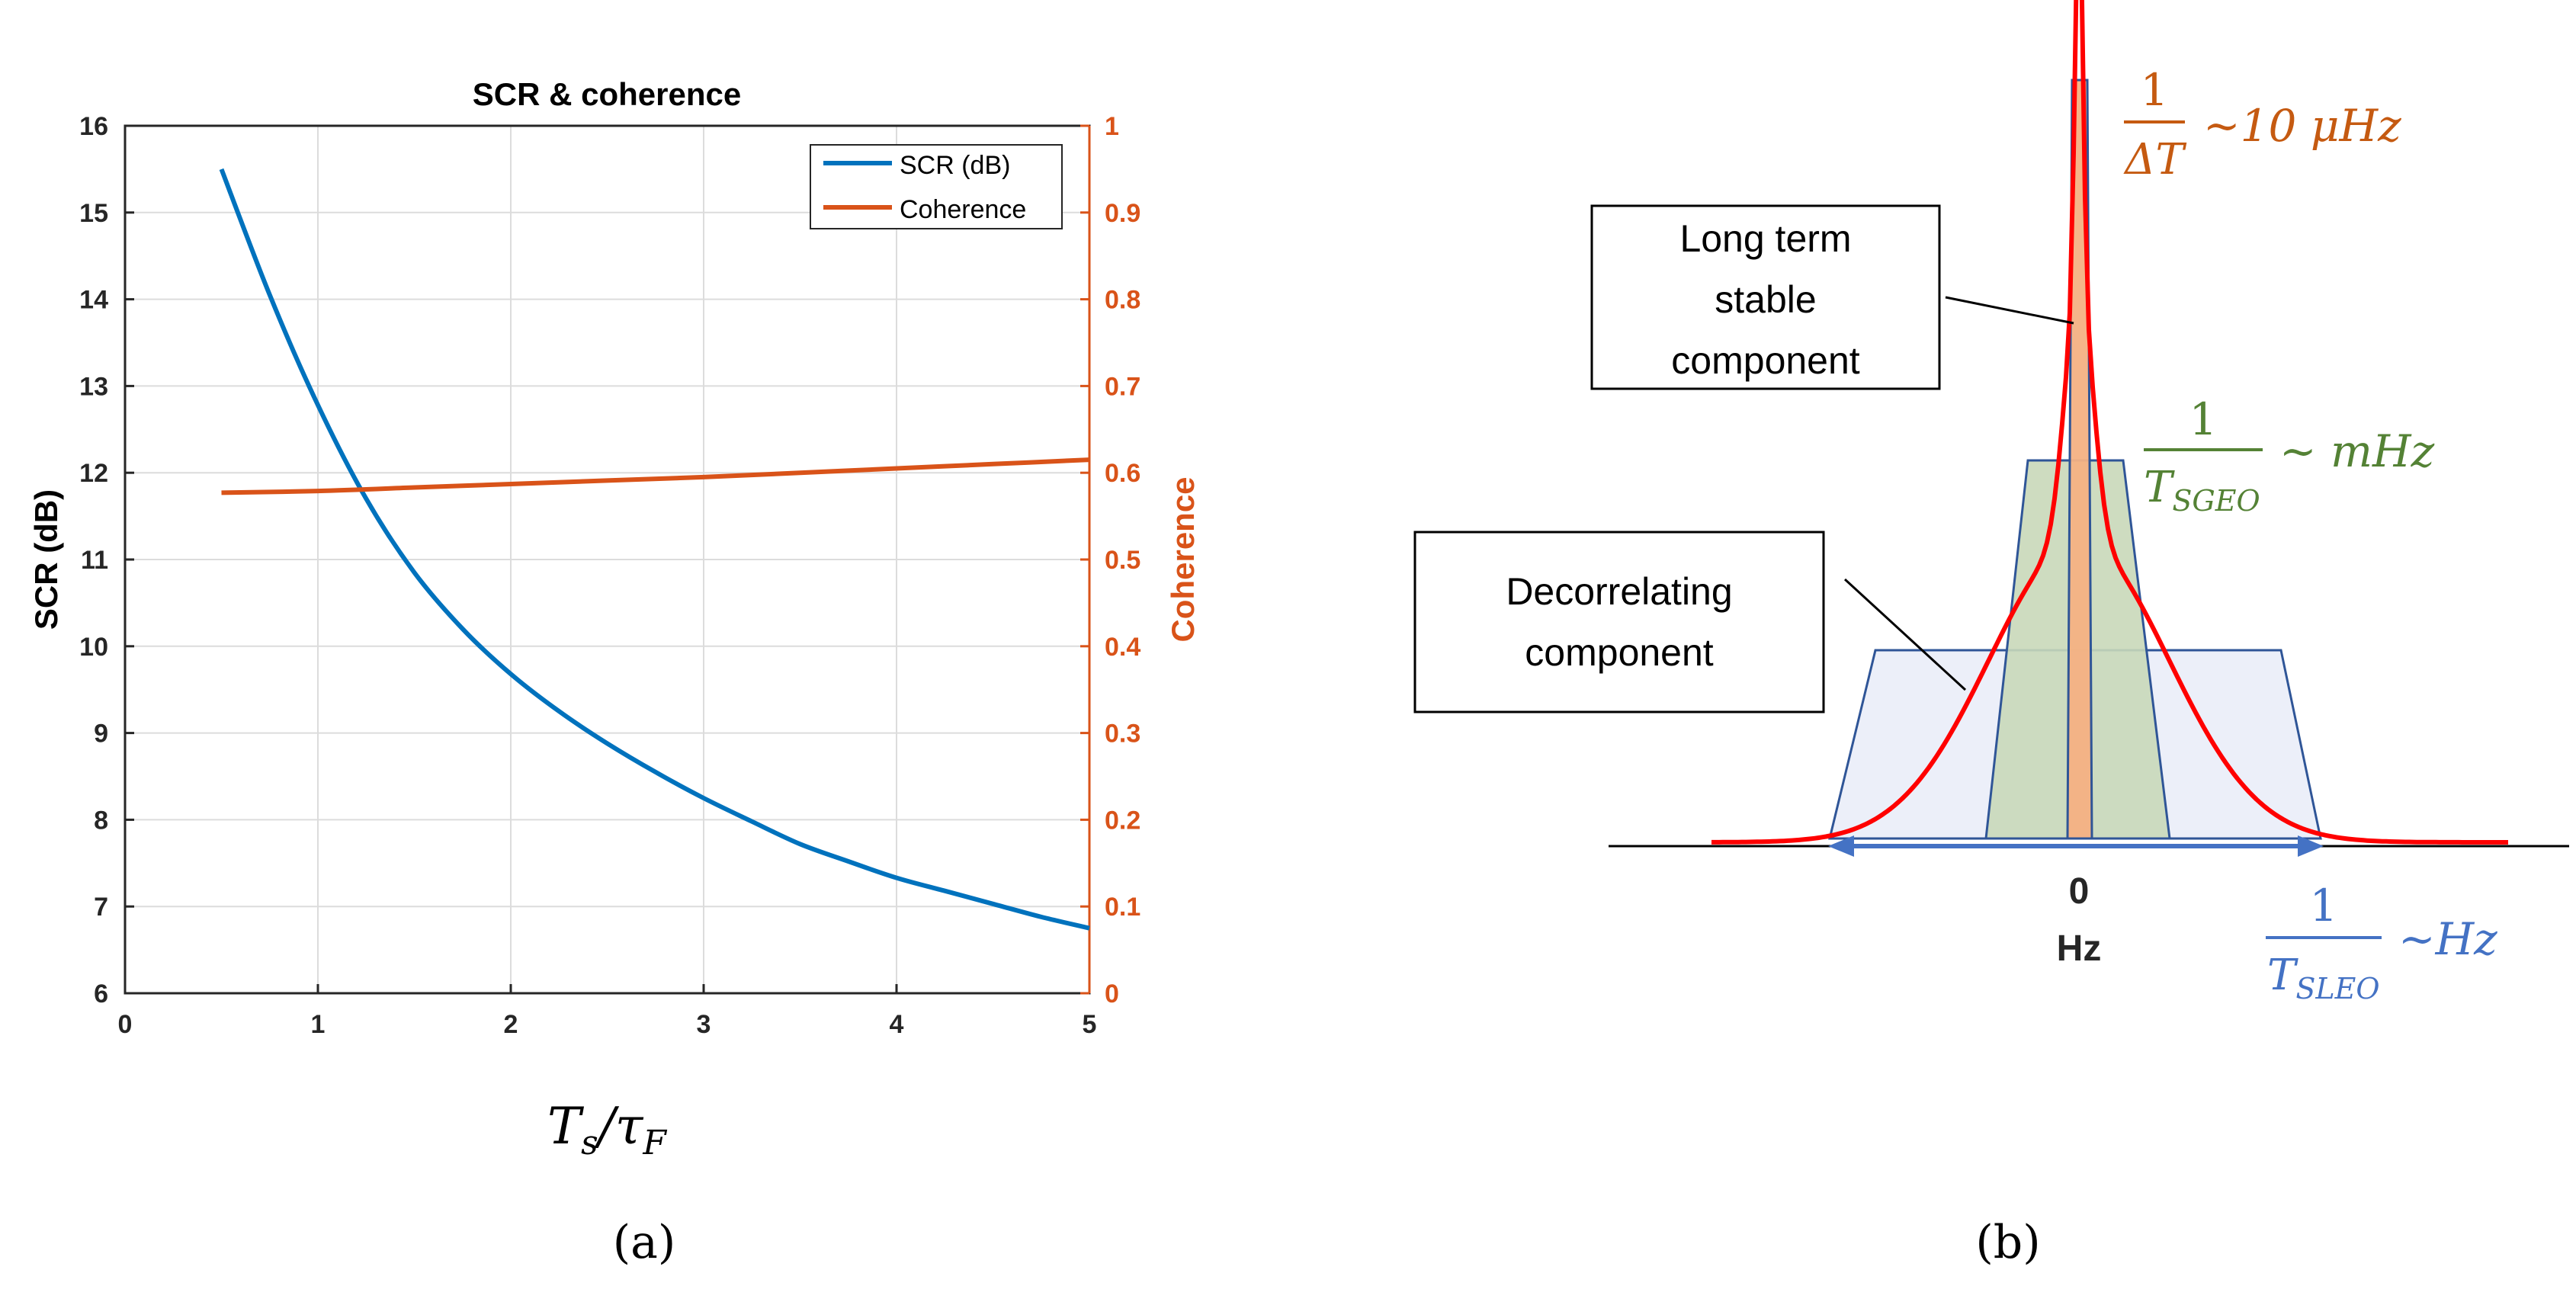 Image resolution: width=2576 pixels, height=1289 pixels. Describe the element at coordinates (1090, 1024) in the screenshot. I see `x-tick-label: 5` at that location.